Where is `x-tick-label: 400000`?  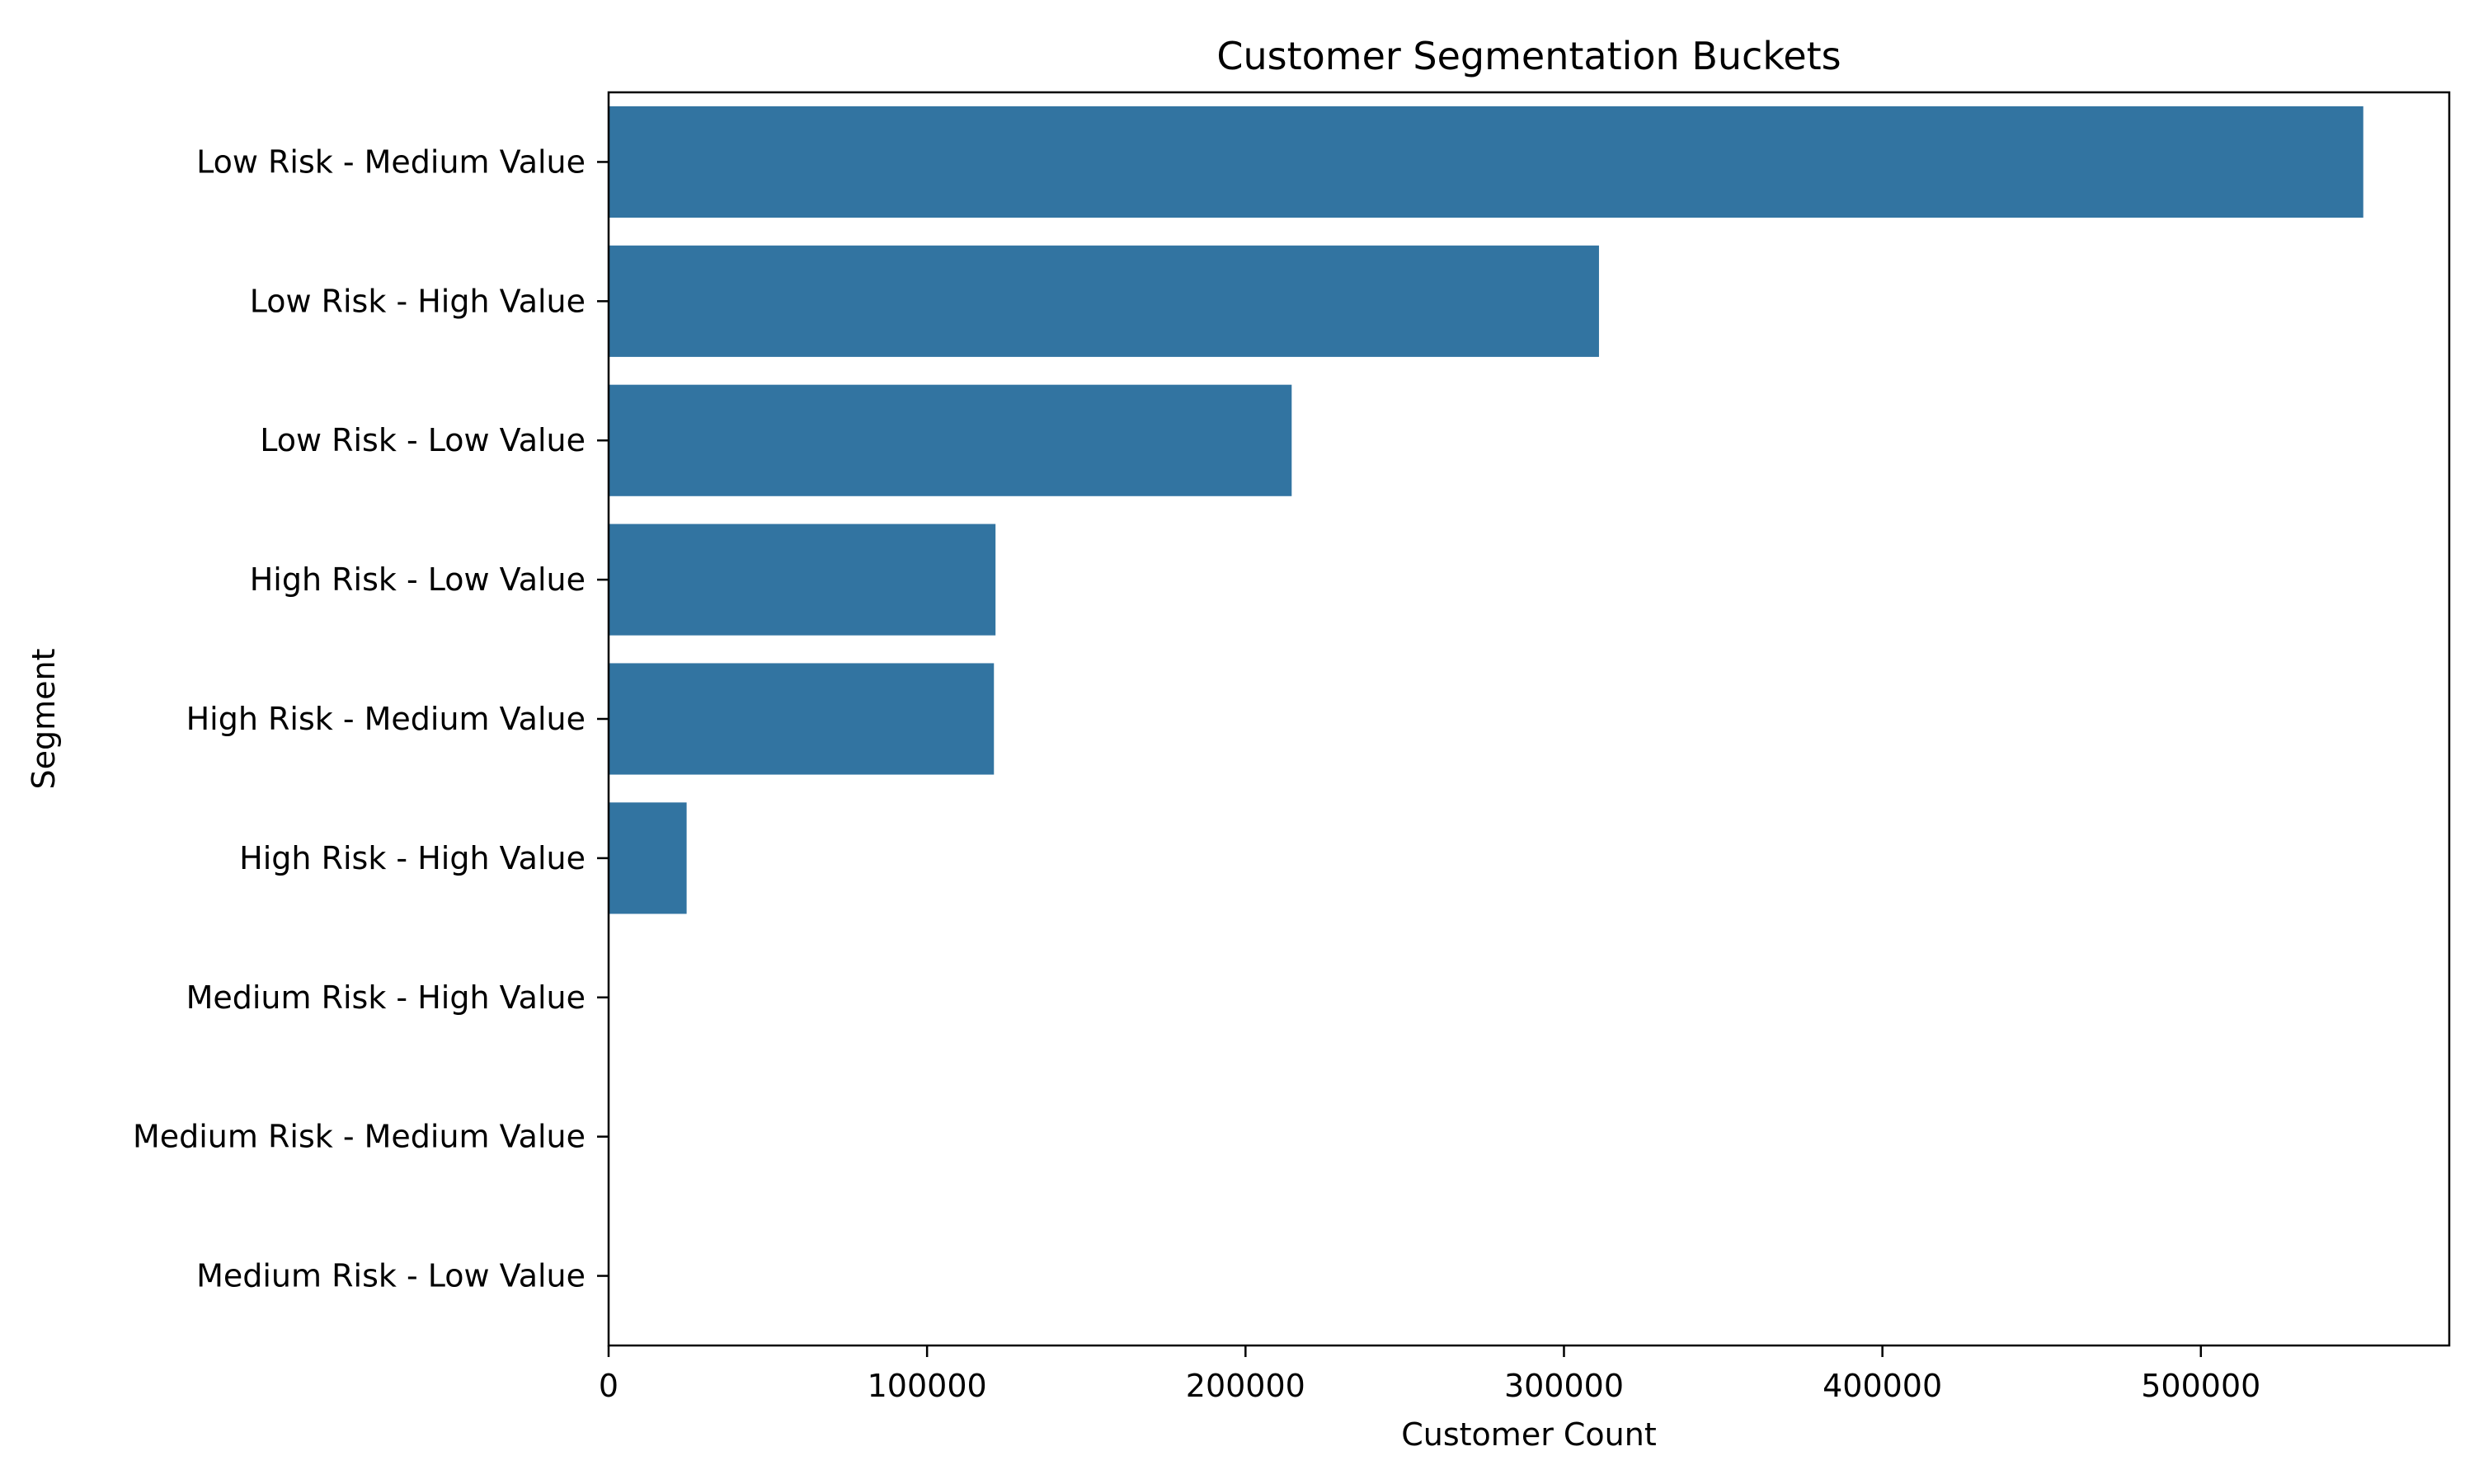 x-tick-label: 400000 is located at coordinates (1882, 1386).